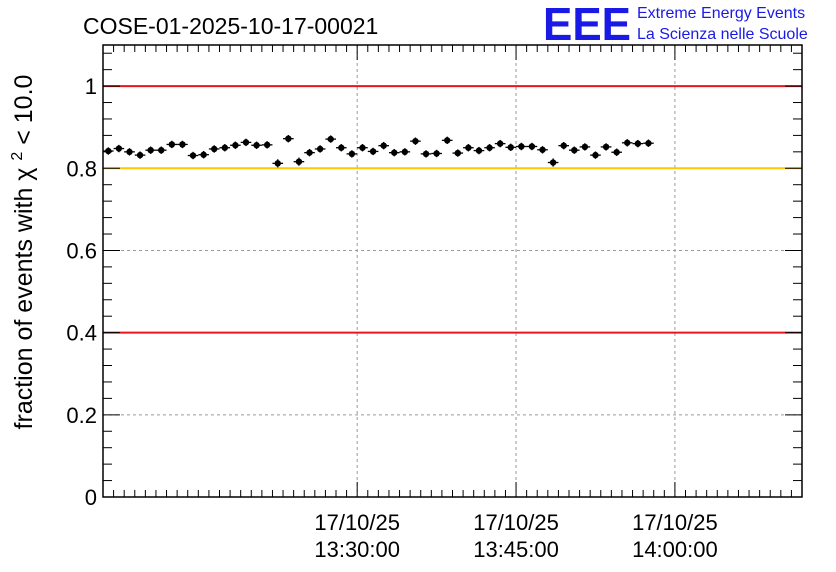 This screenshot has width=836, height=572. I want to click on y-tick-label: 0.8, so click(81, 168).